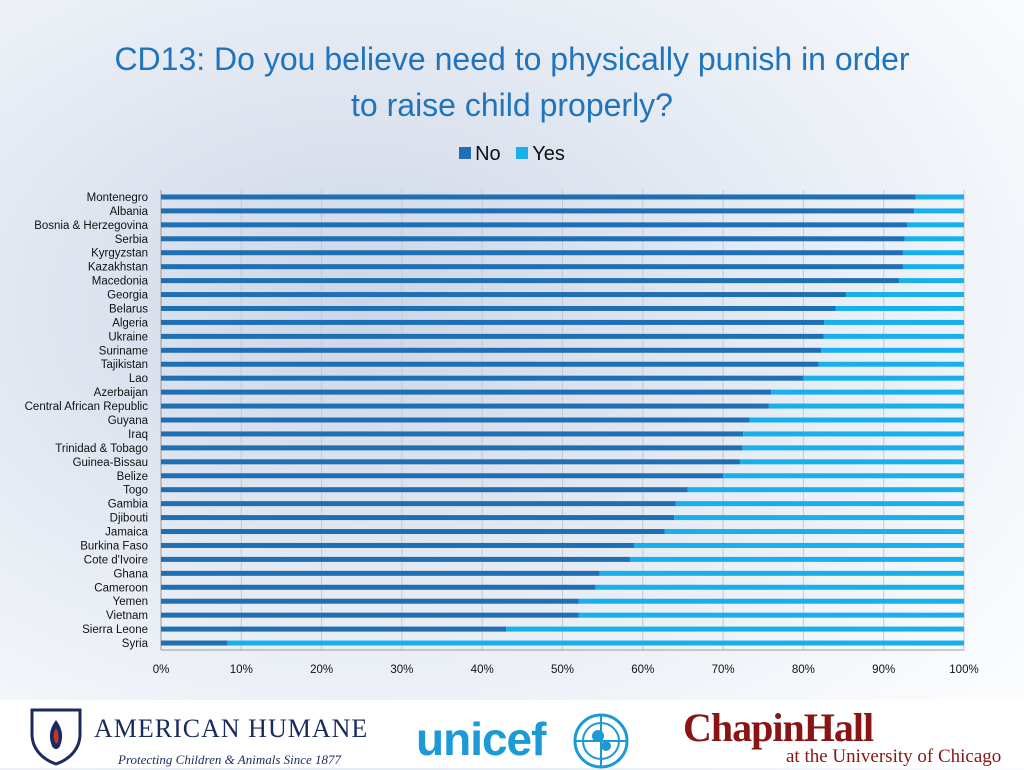 The image size is (1024, 770). What do you see at coordinates (124, 365) in the screenshot?
I see `category-label: Tajikistan` at bounding box center [124, 365].